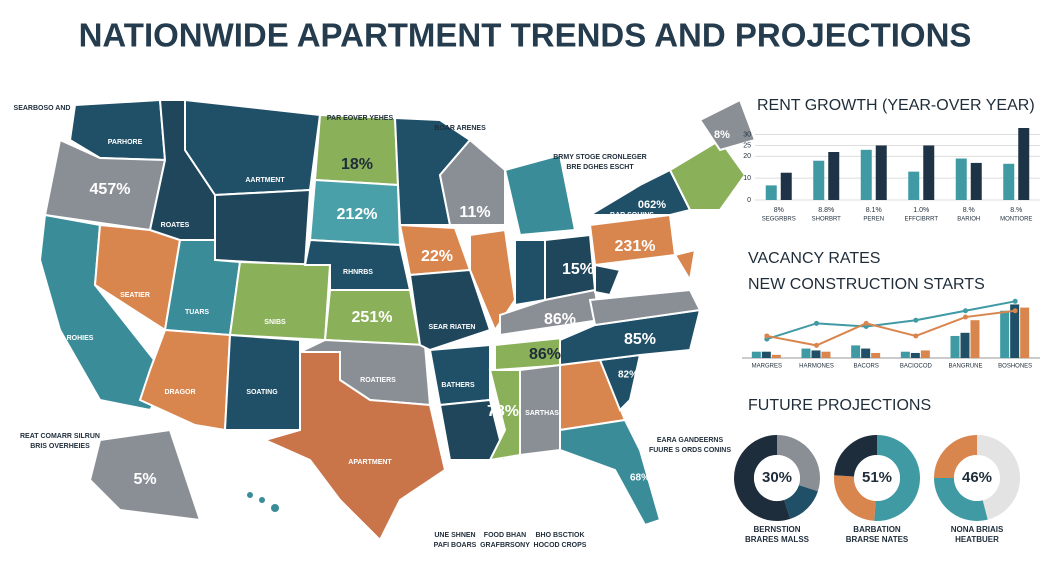 The height and width of the screenshot is (573, 1050). Describe the element at coordinates (877, 529) in the screenshot. I see `donut-caption: BARBATION` at that location.